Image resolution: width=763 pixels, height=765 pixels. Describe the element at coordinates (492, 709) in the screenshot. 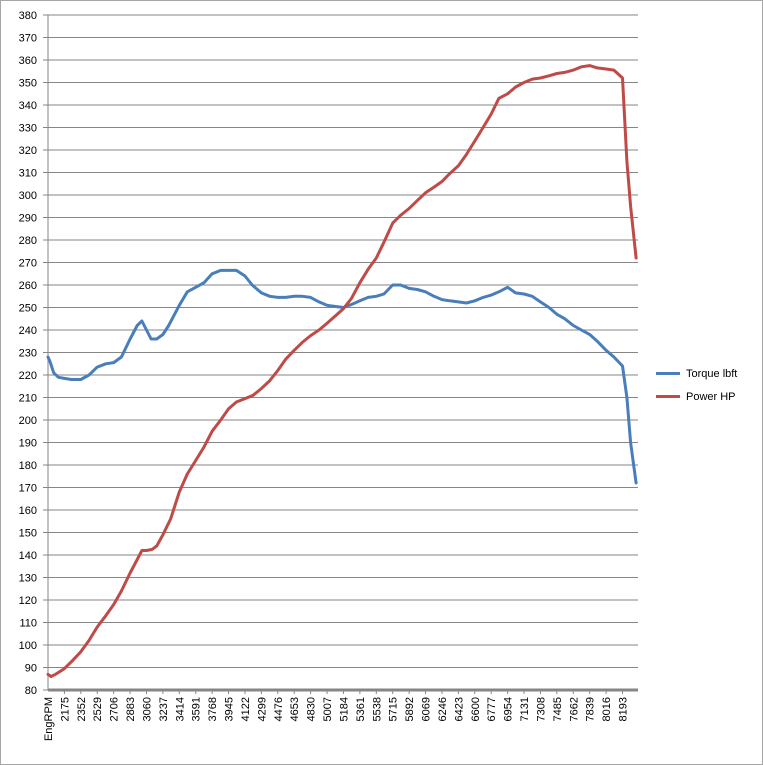

I see `x-tick-label: 6777` at that location.